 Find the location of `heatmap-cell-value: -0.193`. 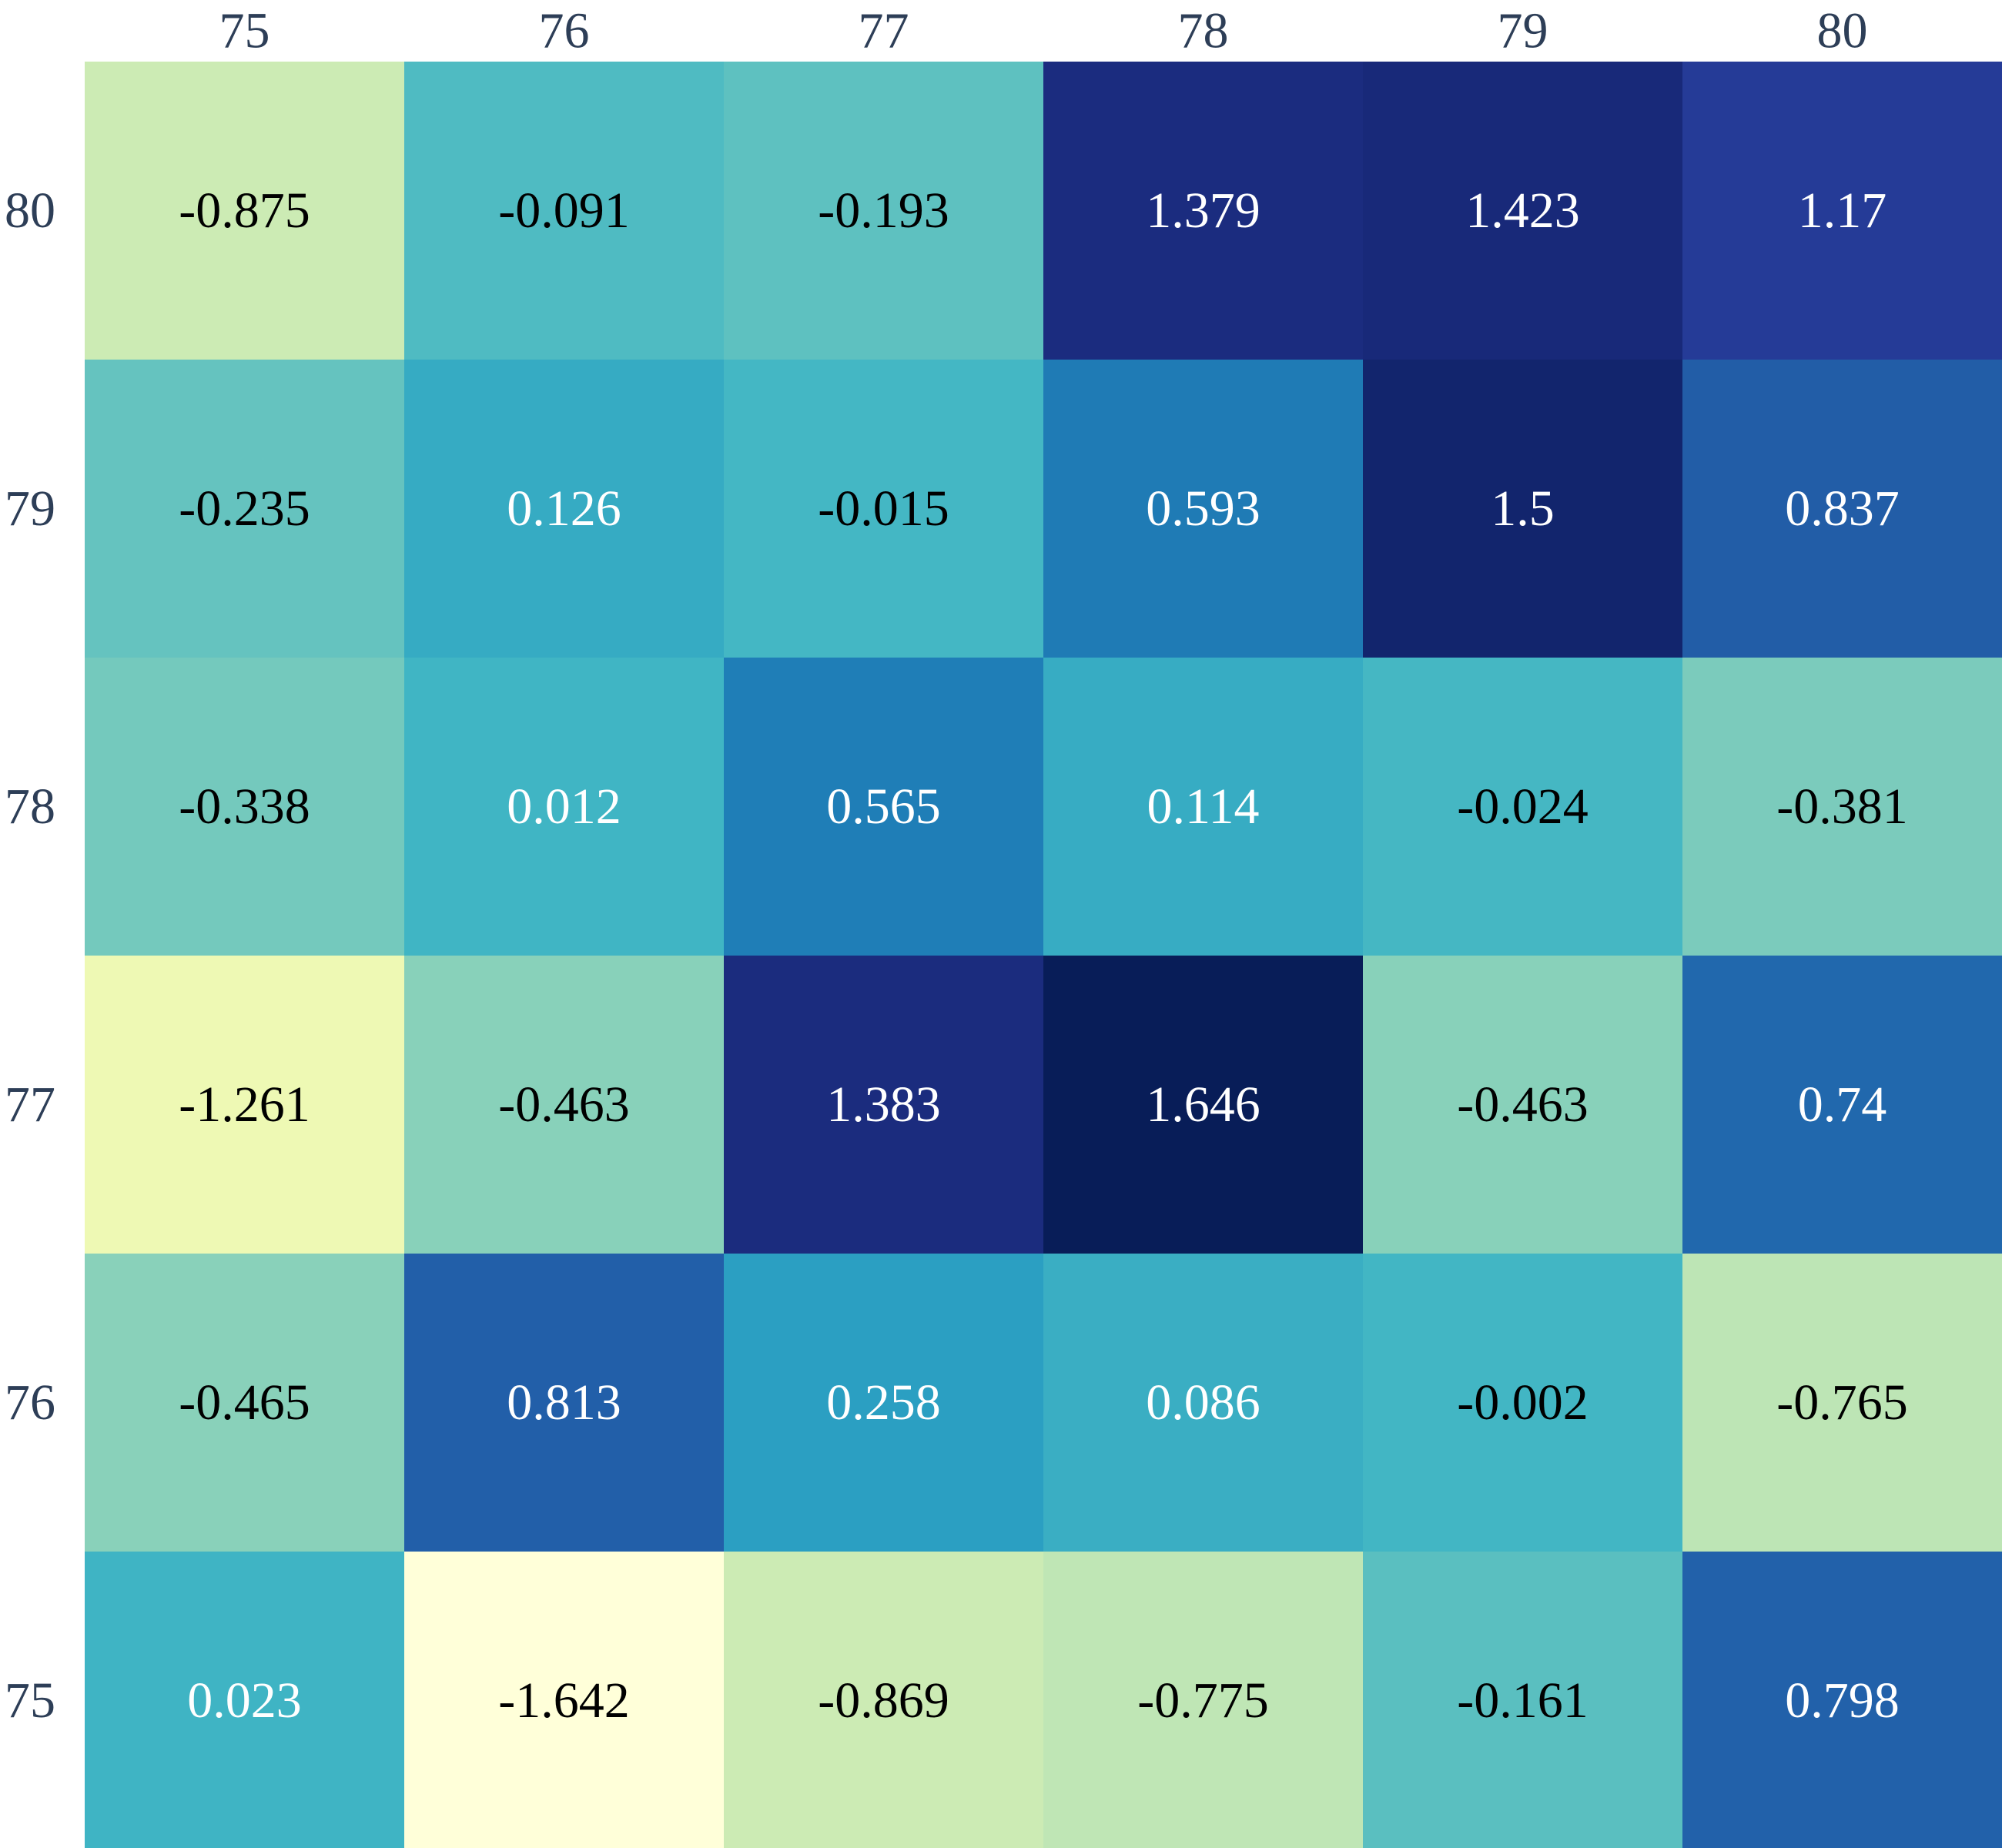

heatmap-cell-value: -0.193 is located at coordinates (883, 211).